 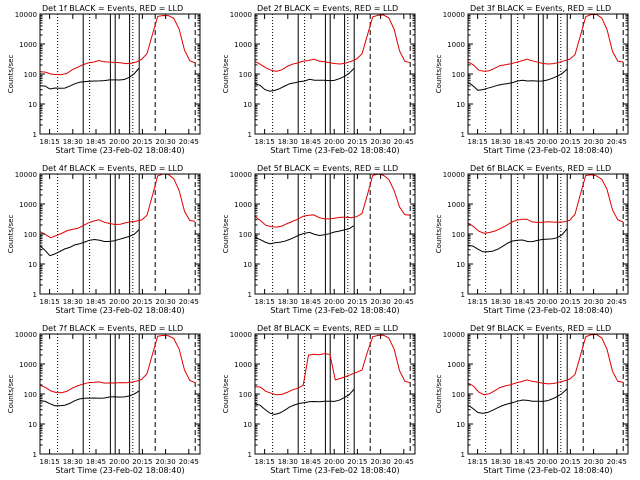 I want to click on panel-title: Det 5f BLACK = Events, RED = LLD, so click(x=327, y=168).